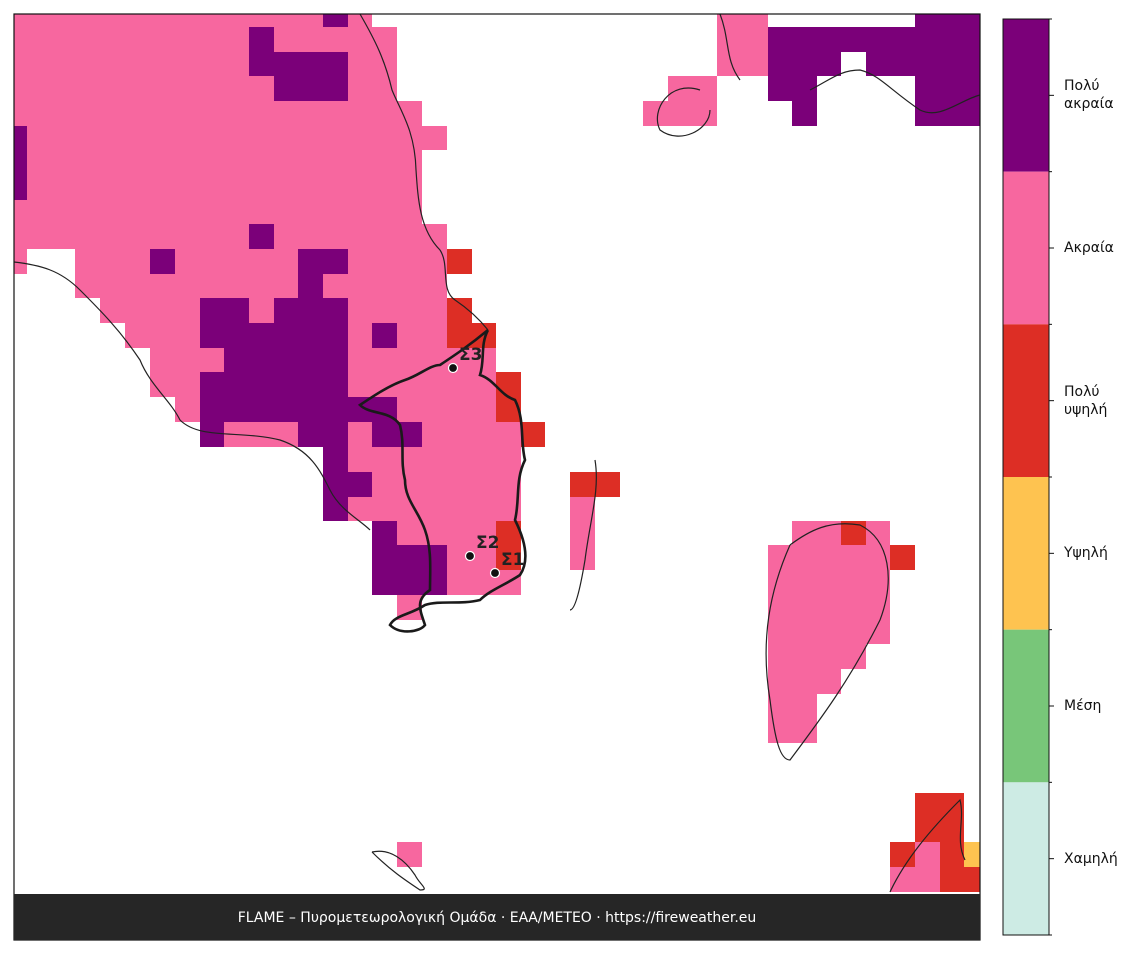 The width and height of the screenshot is (1142, 955). I want to click on legend-label: Πολύ ακραία, so click(1089, 95).